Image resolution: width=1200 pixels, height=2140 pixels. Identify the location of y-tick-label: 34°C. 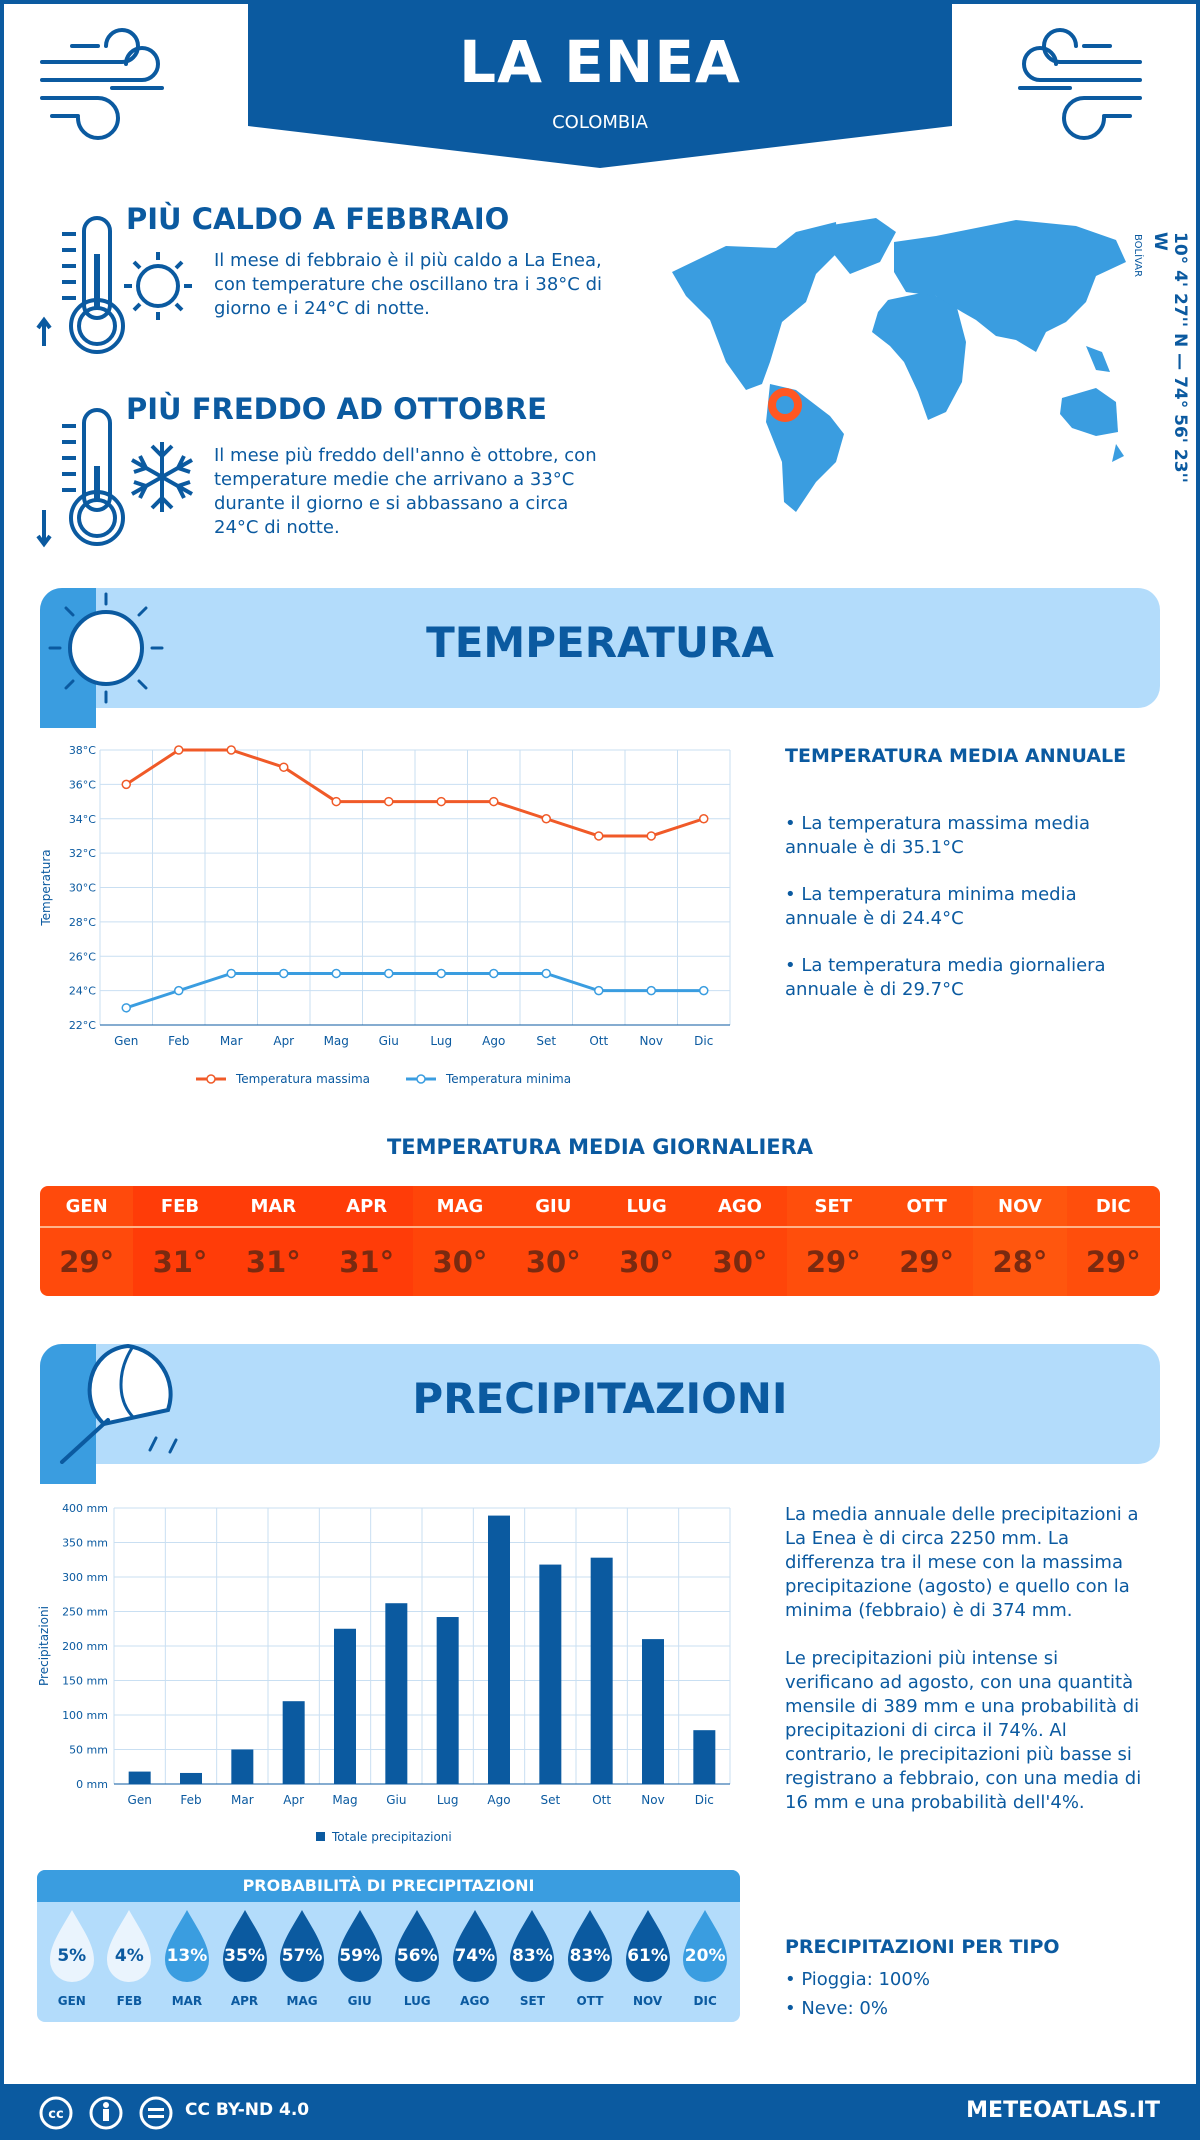
(82, 819).